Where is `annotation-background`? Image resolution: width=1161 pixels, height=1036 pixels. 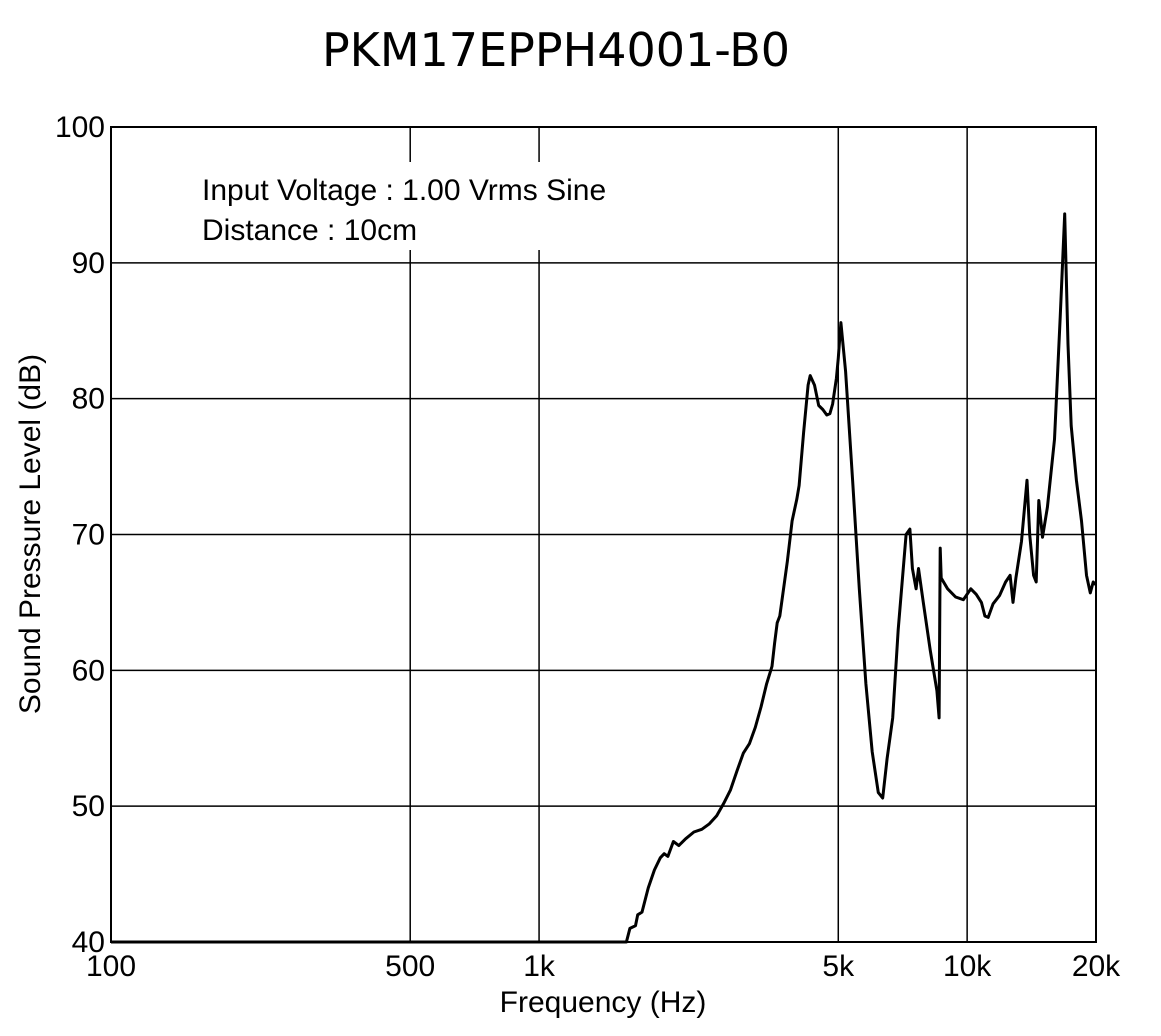
annotation-background is located at coordinates (431, 206).